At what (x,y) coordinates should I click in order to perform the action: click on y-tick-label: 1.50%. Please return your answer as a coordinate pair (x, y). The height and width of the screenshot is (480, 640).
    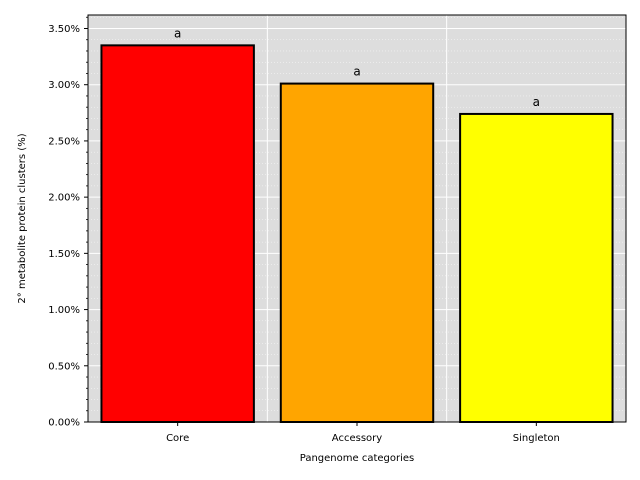
    Looking at the image, I should click on (64, 254).